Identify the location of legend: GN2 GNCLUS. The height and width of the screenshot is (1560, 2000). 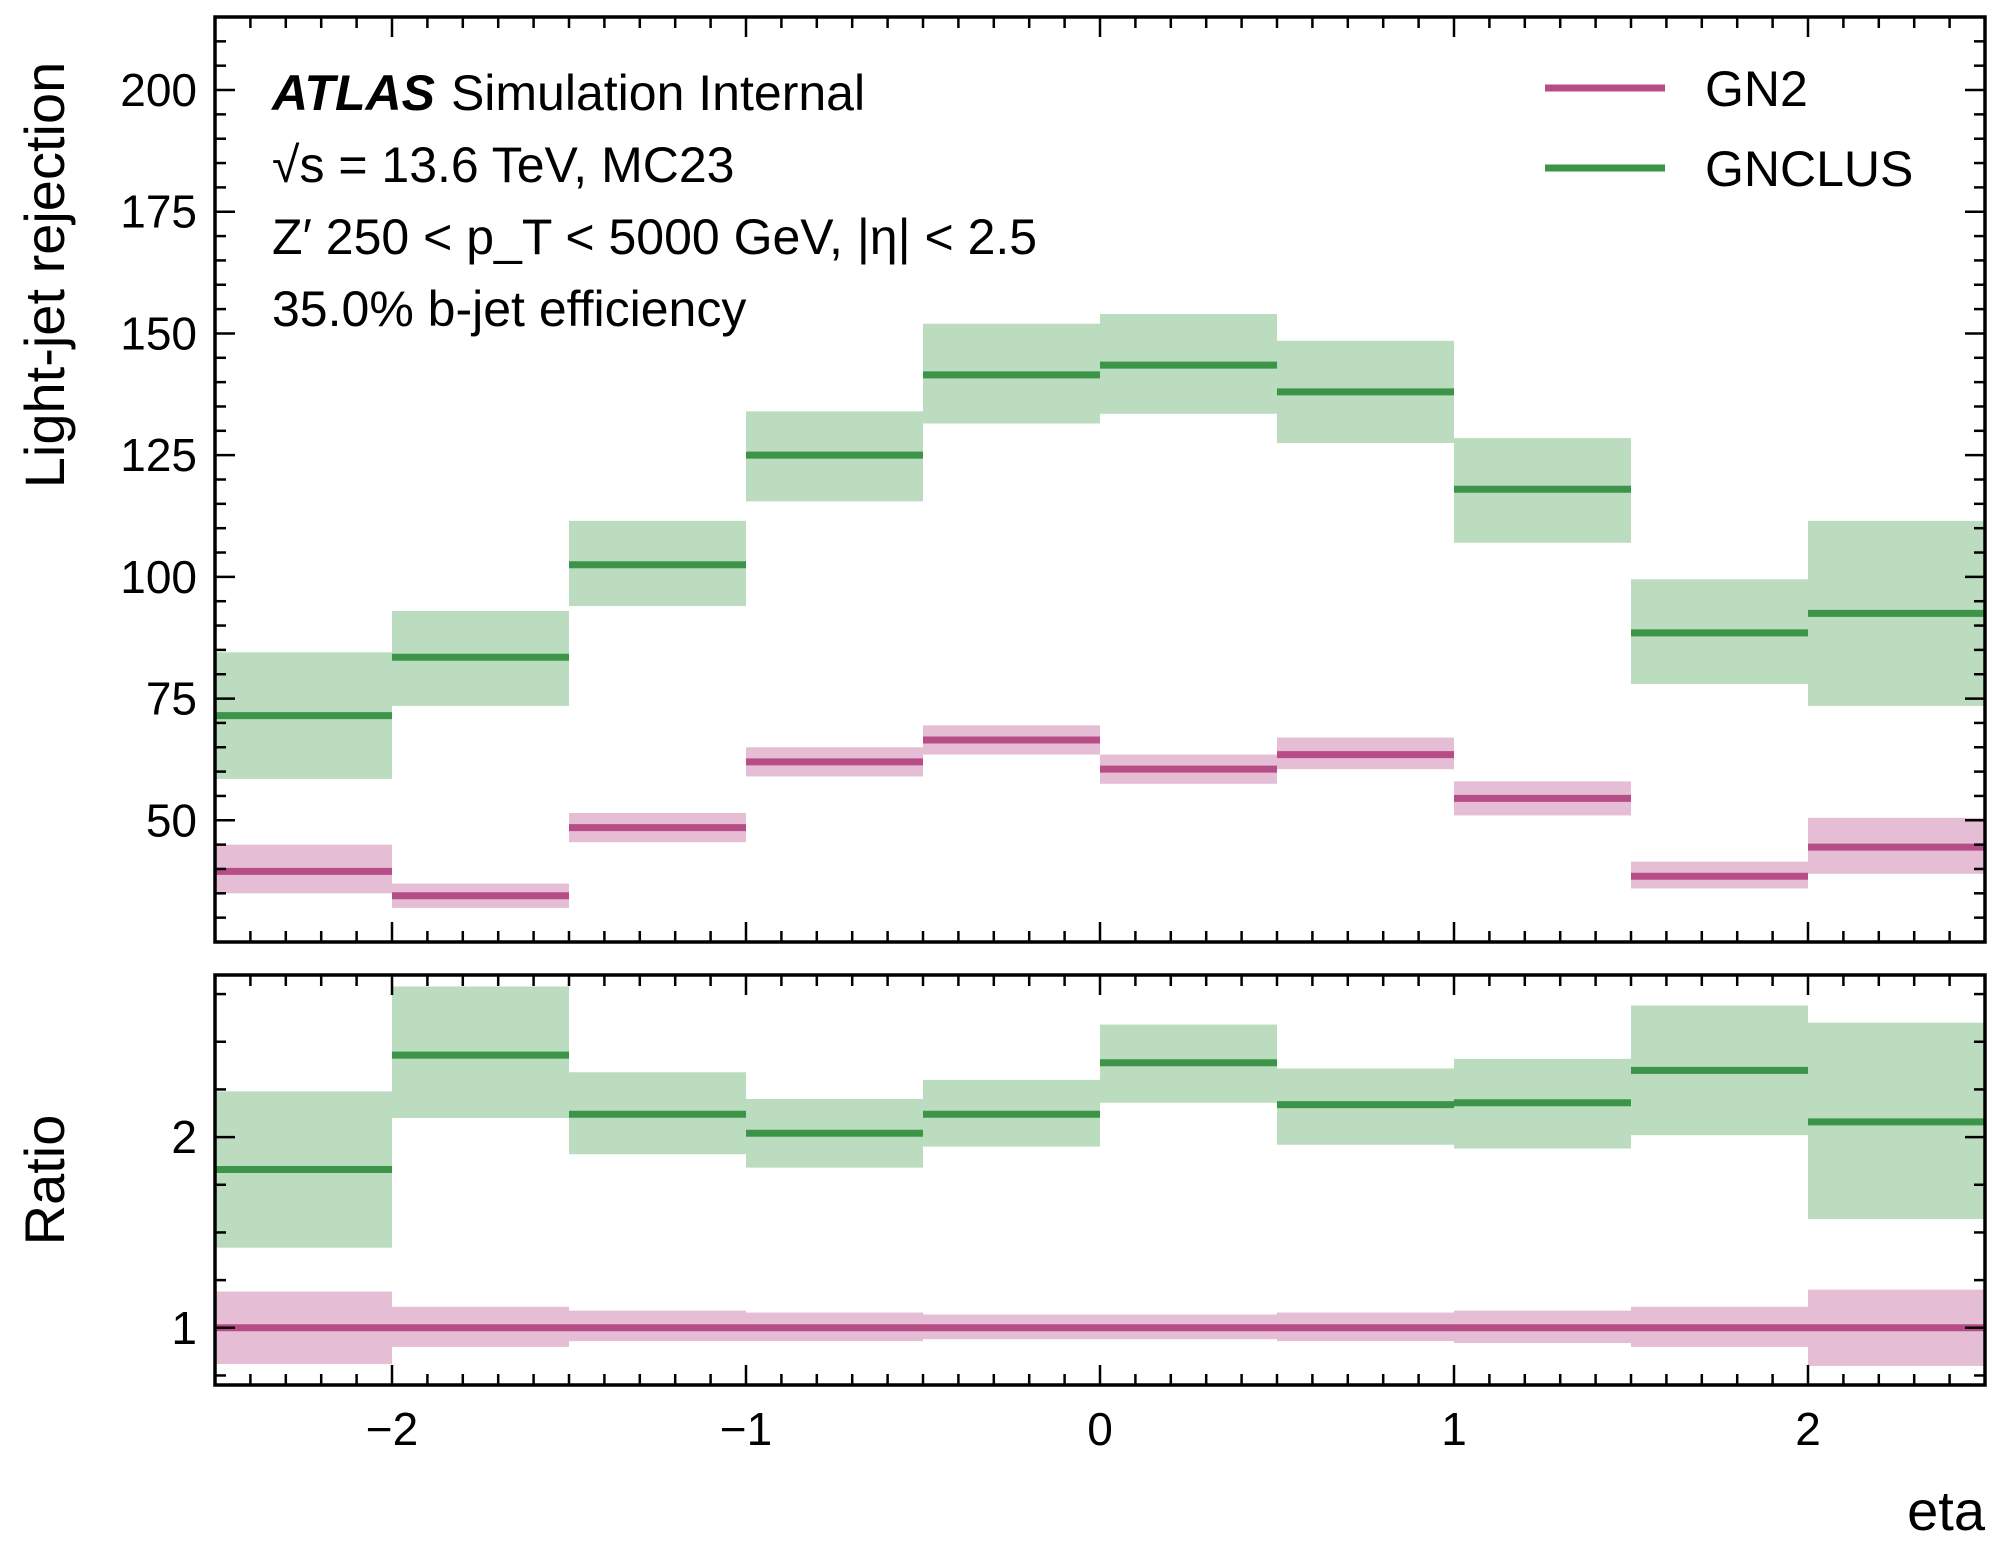
(1729, 129).